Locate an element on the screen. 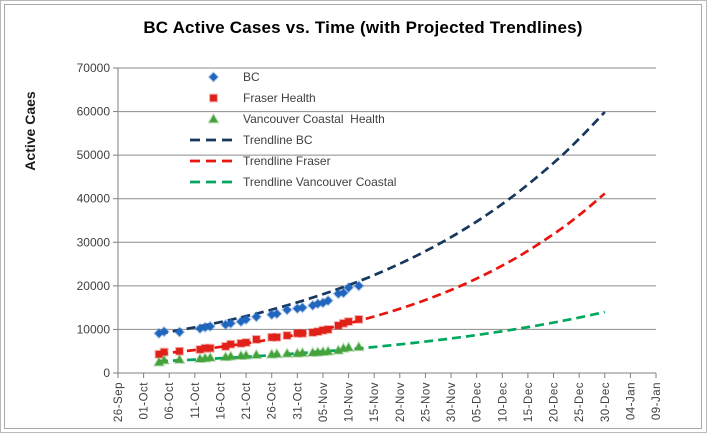 This screenshot has width=707, height=433. legend-item-trendline-bc: Trendline BC is located at coordinates (292, 139).